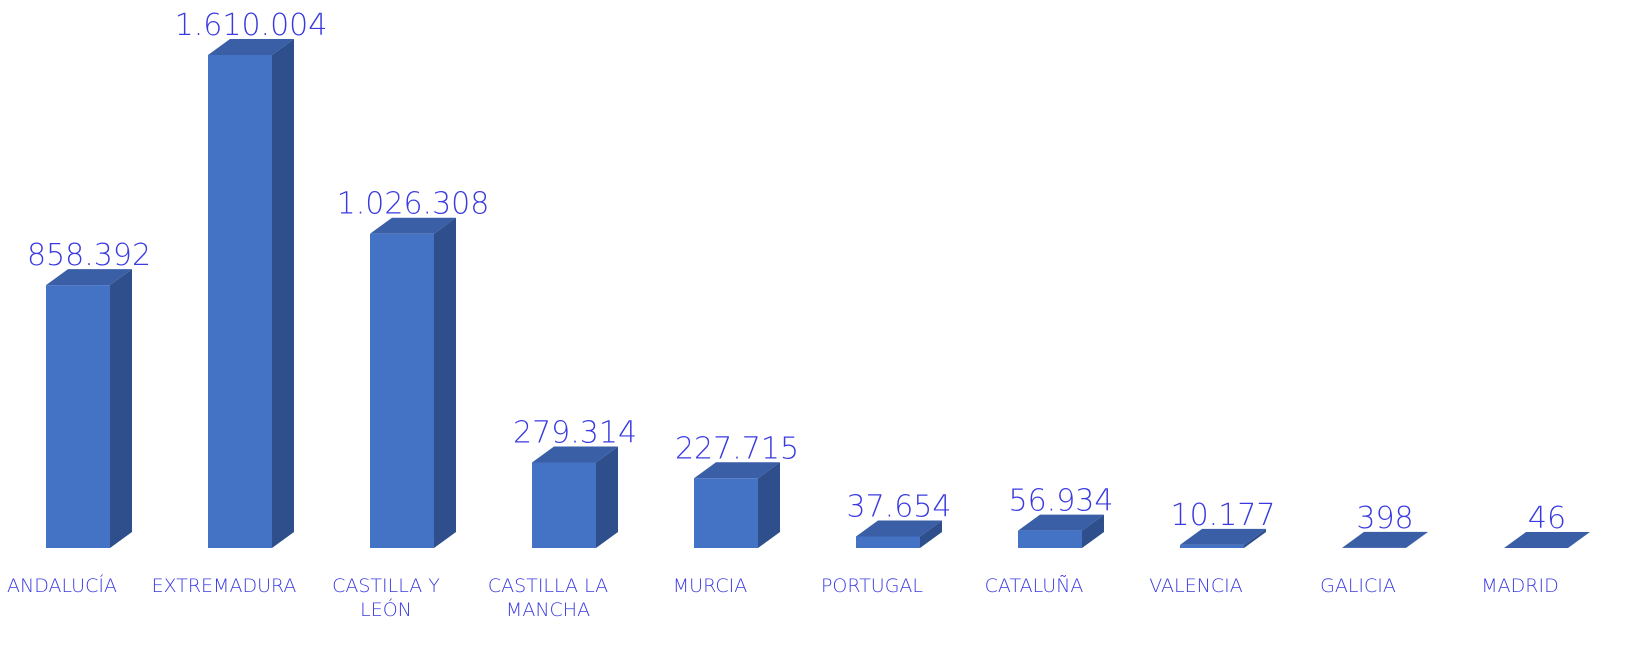  I want to click on x-tick-label: CATALUÑA, so click(1034, 586).